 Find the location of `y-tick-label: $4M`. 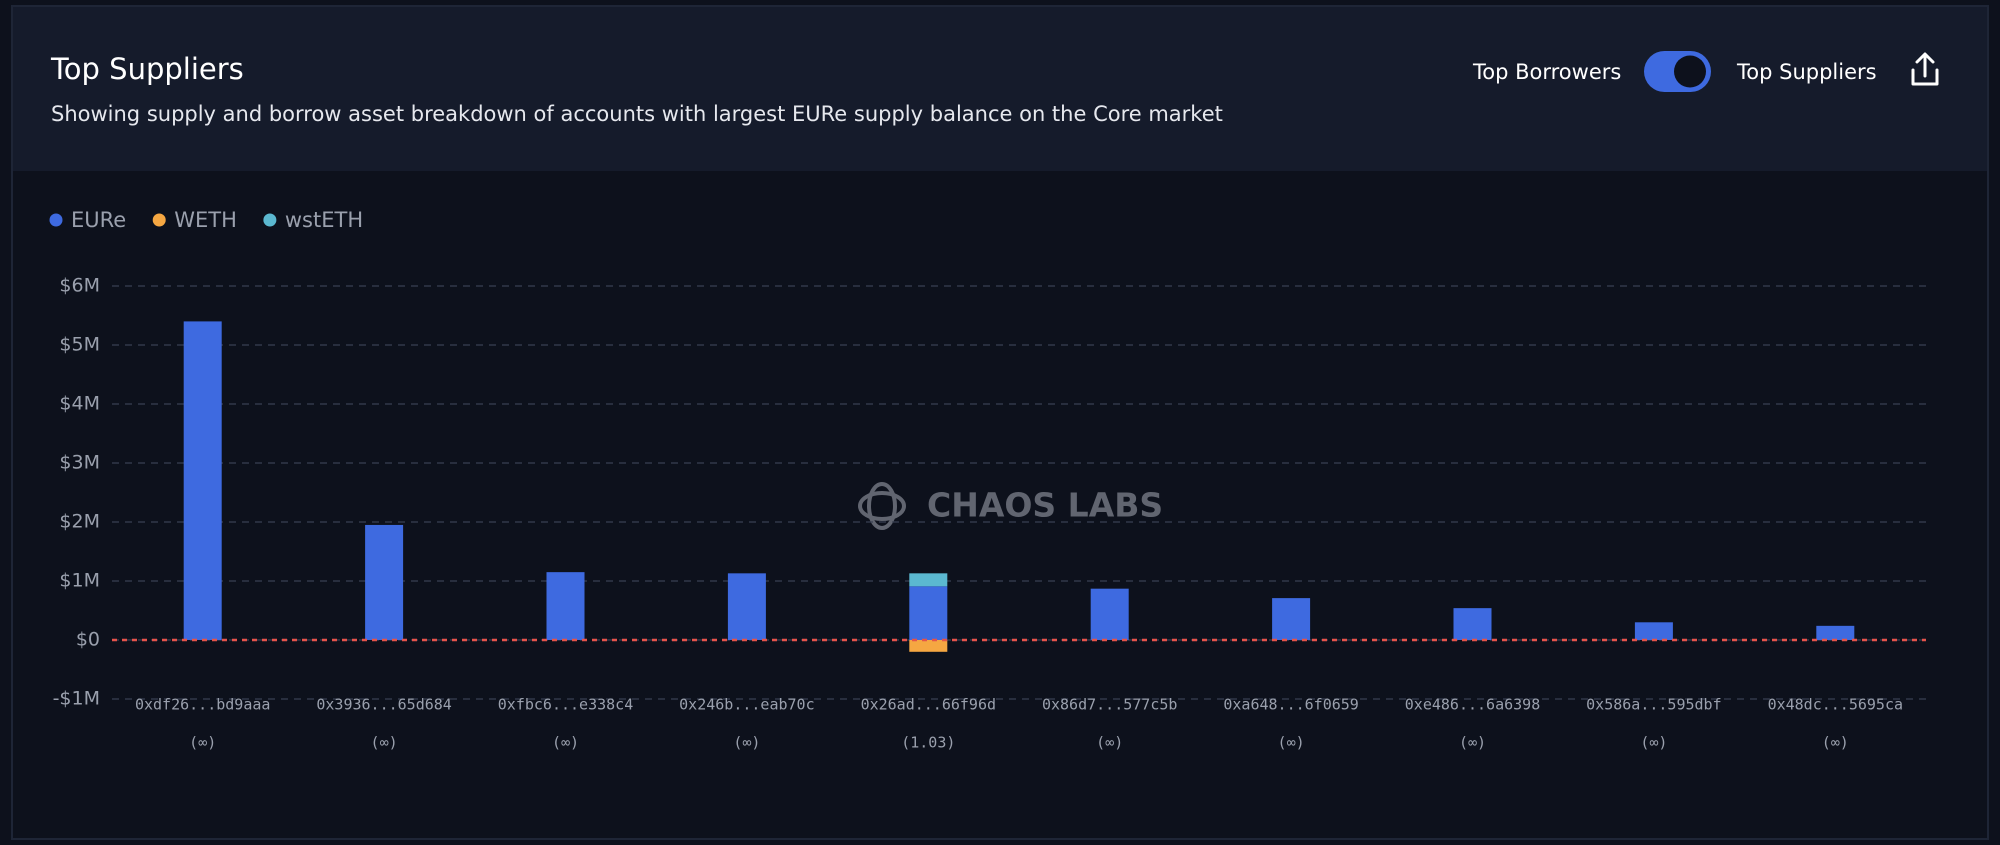

y-tick-label: $4M is located at coordinates (79, 404).